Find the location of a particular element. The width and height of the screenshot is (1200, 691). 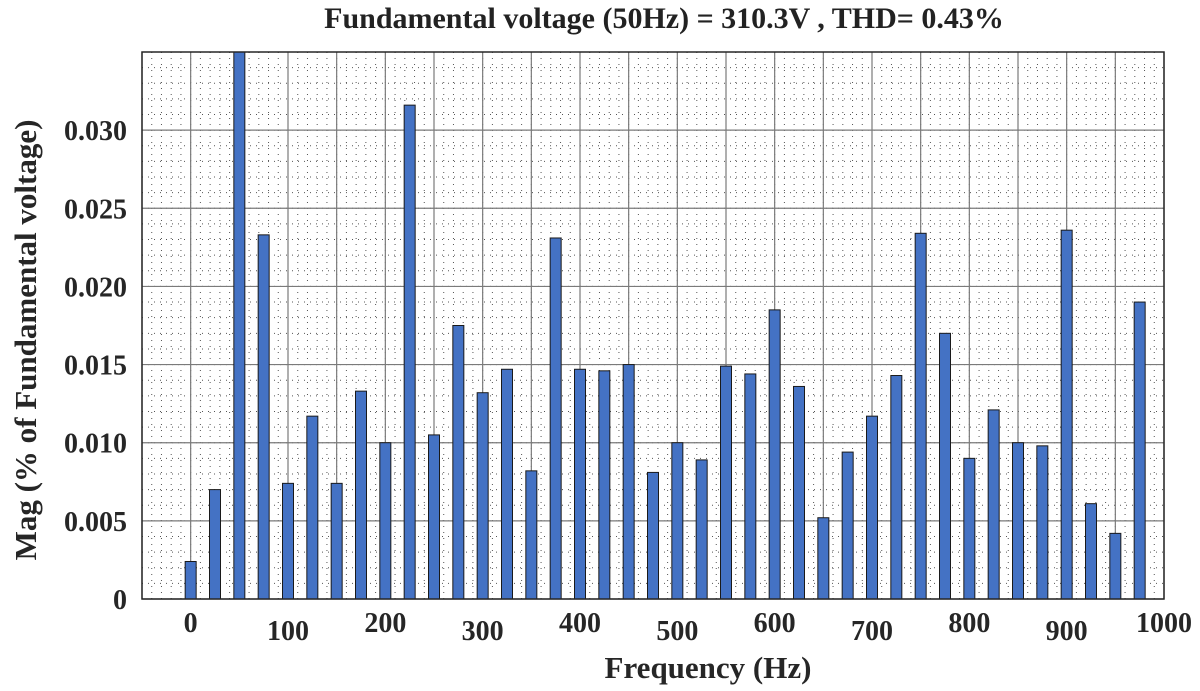

y-tick-label: 0.030 is located at coordinates (95, 131).